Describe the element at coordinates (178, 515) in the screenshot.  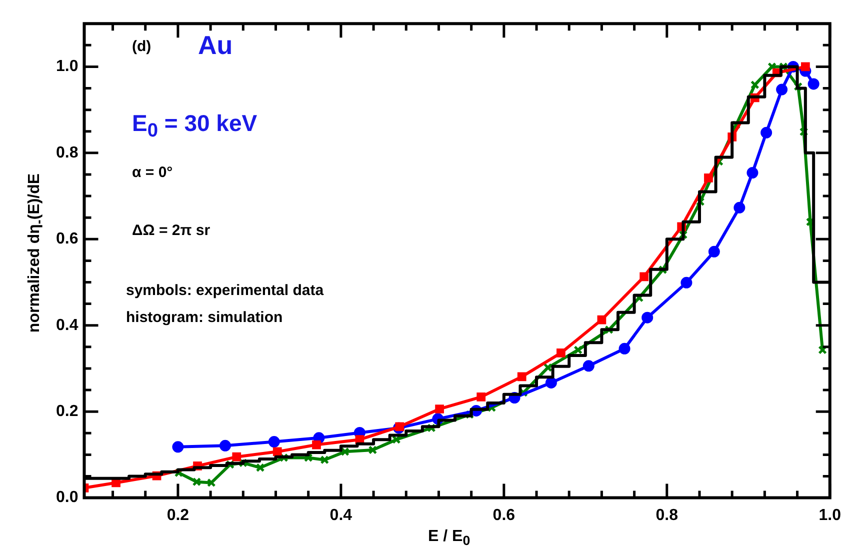
I see `x-tick-label: 0.2` at that location.